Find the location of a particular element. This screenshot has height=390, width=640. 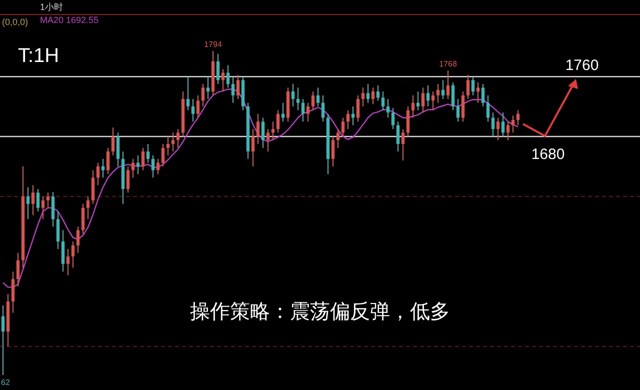

annotation: 1794 is located at coordinates (213, 44).